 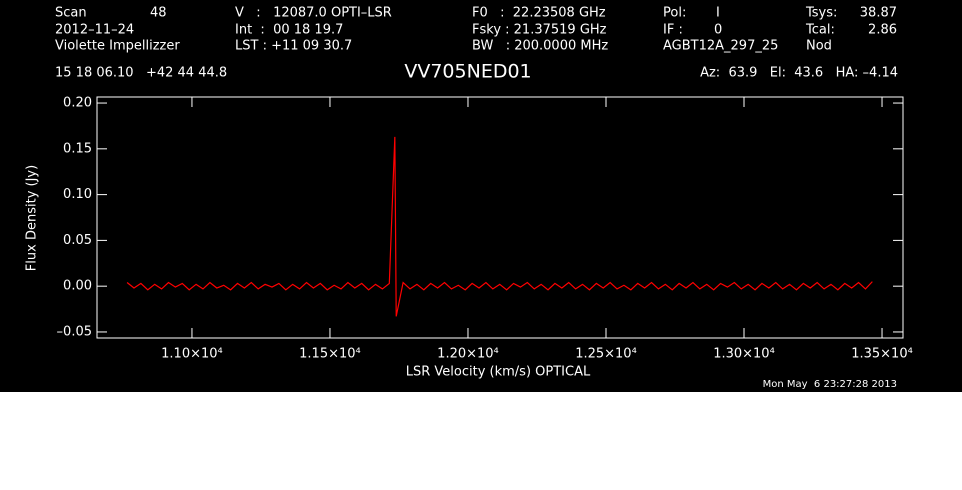 What do you see at coordinates (540, 46) in the screenshot?
I see `header-cell: BW : 200.0000 MHz` at bounding box center [540, 46].